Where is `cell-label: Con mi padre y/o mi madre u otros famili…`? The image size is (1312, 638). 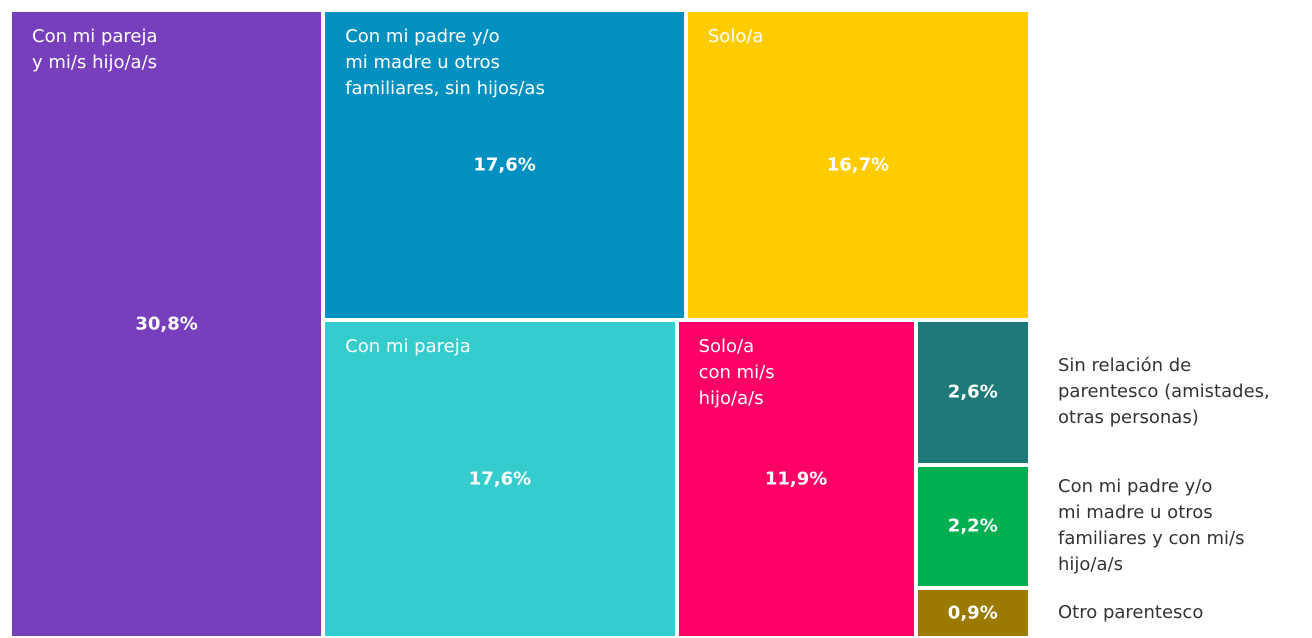 cell-label: Con mi padre y/o mi madre u otros famili… is located at coordinates (445, 62).